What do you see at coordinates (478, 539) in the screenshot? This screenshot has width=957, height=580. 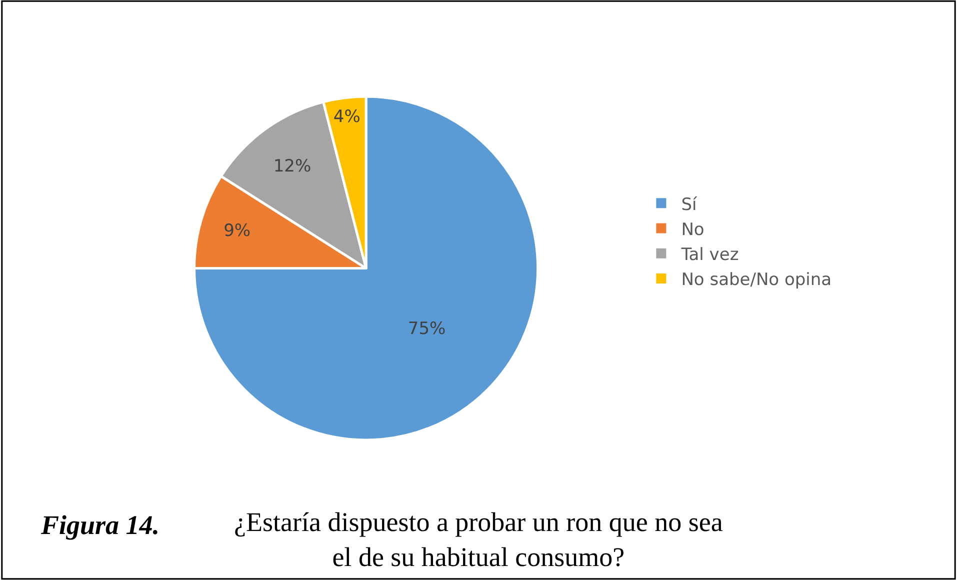 I see `text: ¿Estaría dispuesto a probar un ron que no sea el de su habitual consumo?` at bounding box center [478, 539].